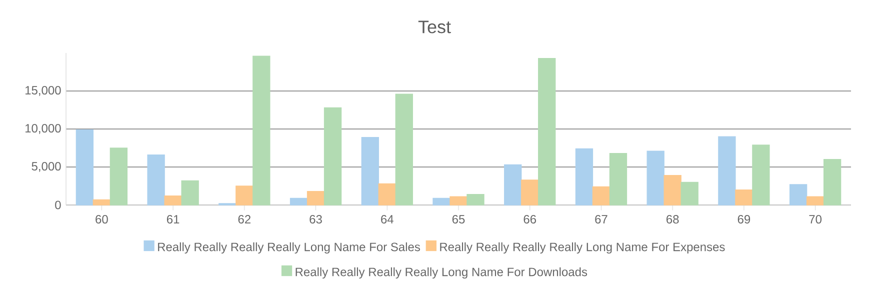  I want to click on x-tick-label: 61, so click(173, 219).